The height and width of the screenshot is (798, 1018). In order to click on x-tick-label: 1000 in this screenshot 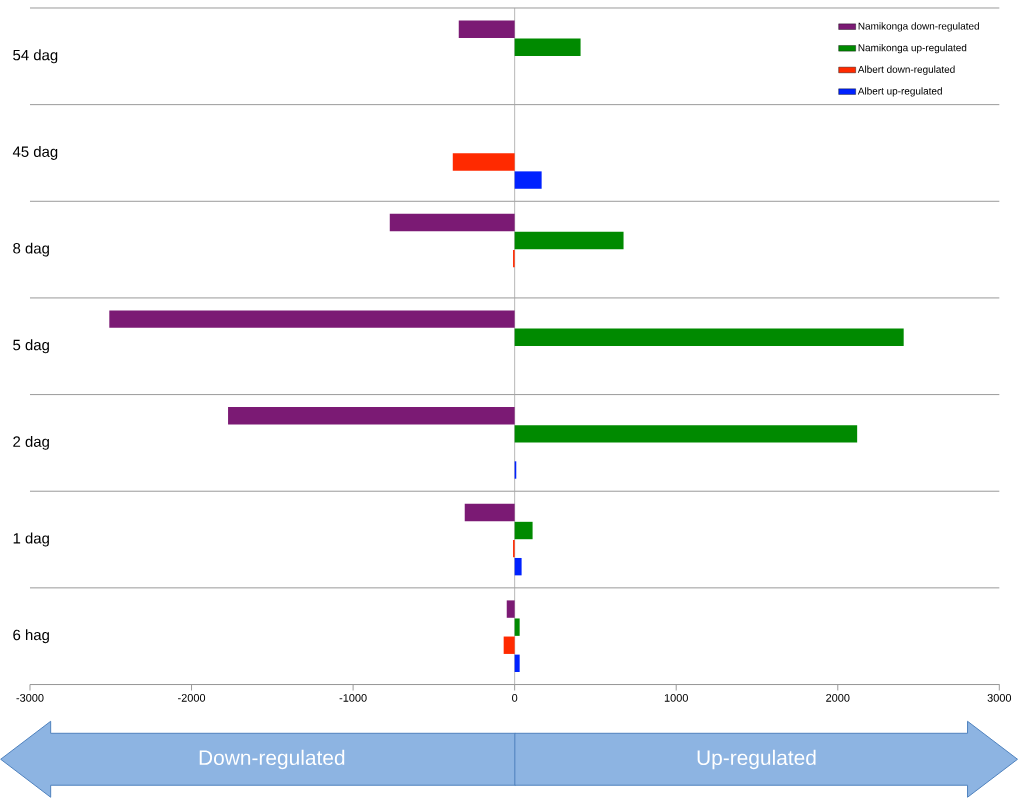, I will do `click(676, 697)`.